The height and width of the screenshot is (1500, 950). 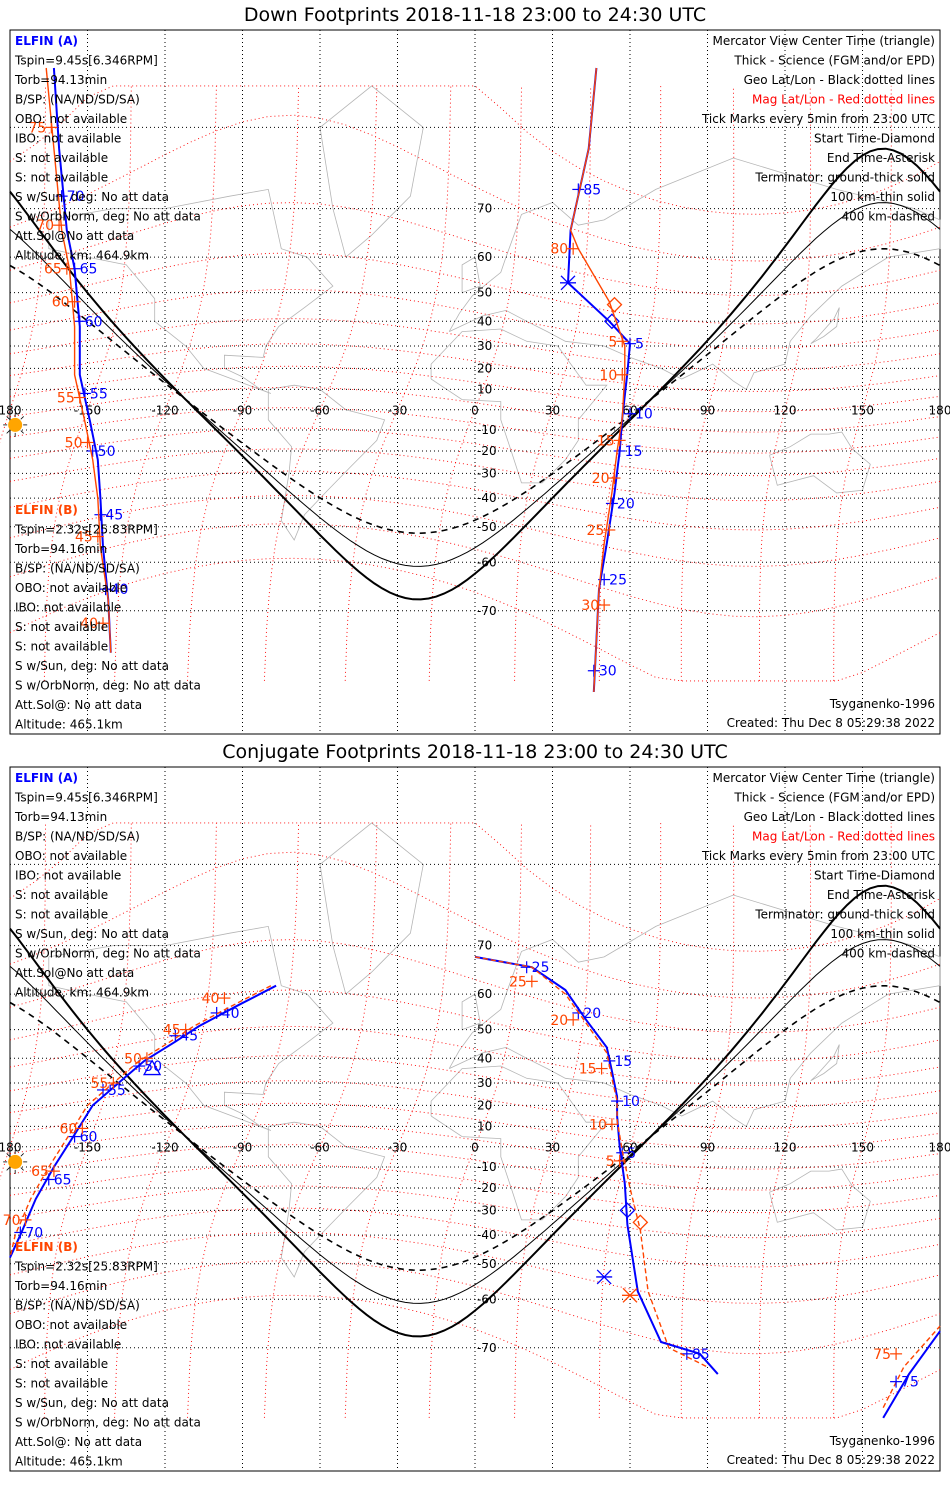 I want to click on y-tick-label: -40, so click(x=487, y=1235).